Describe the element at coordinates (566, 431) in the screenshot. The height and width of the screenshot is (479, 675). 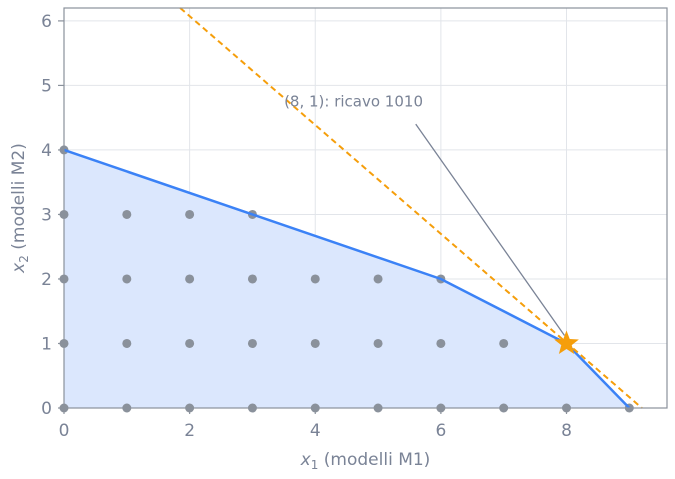
I see `x-tick-label: 8` at that location.